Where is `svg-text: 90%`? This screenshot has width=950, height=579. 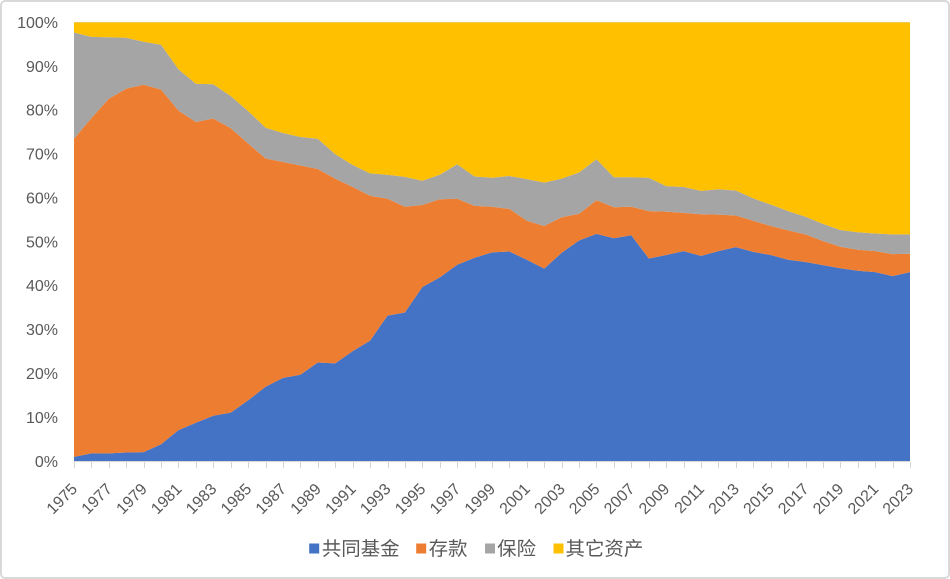 svg-text: 90% is located at coordinates (42, 67).